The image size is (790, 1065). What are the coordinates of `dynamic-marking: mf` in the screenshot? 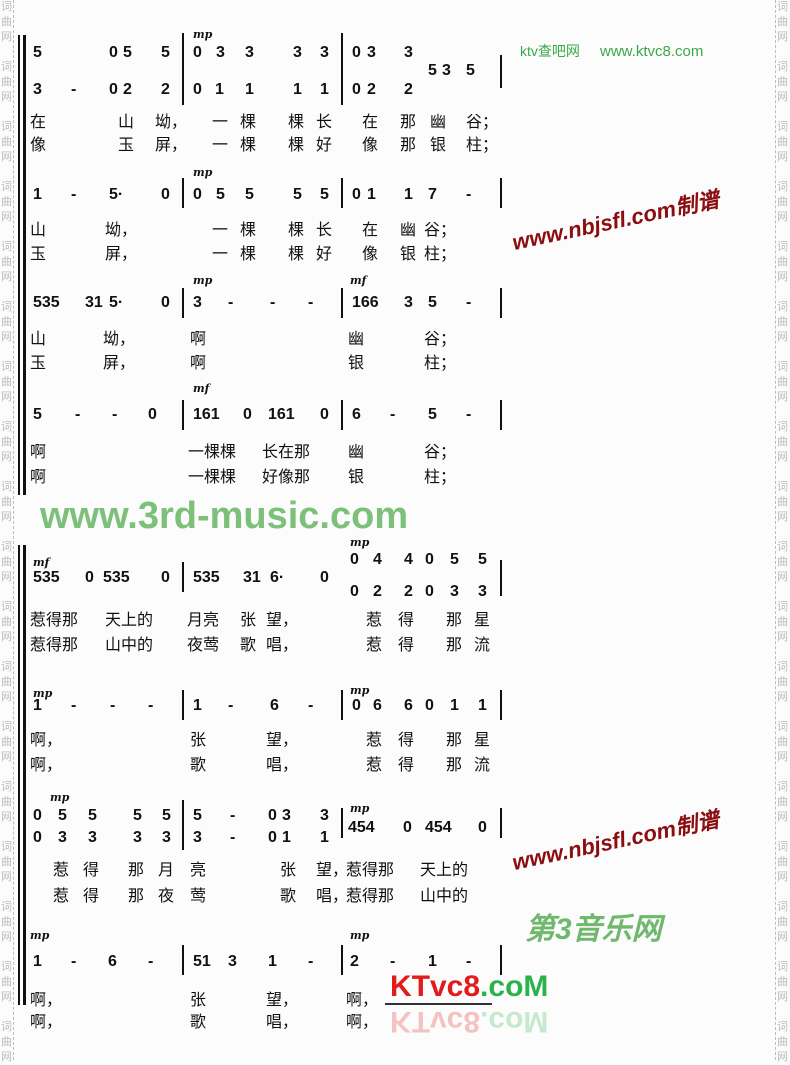 It's located at (201, 388).